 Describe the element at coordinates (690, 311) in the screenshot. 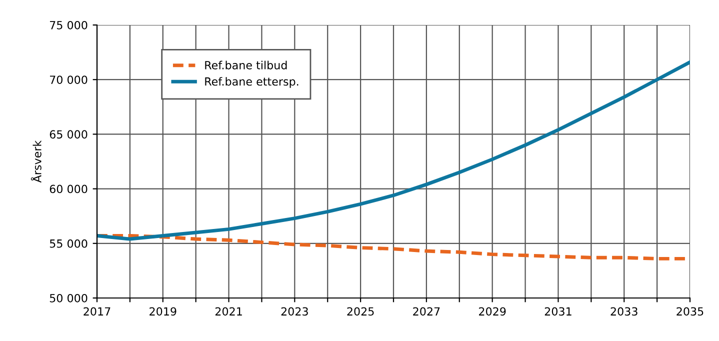

I see `x-tick-label: 2035` at that location.